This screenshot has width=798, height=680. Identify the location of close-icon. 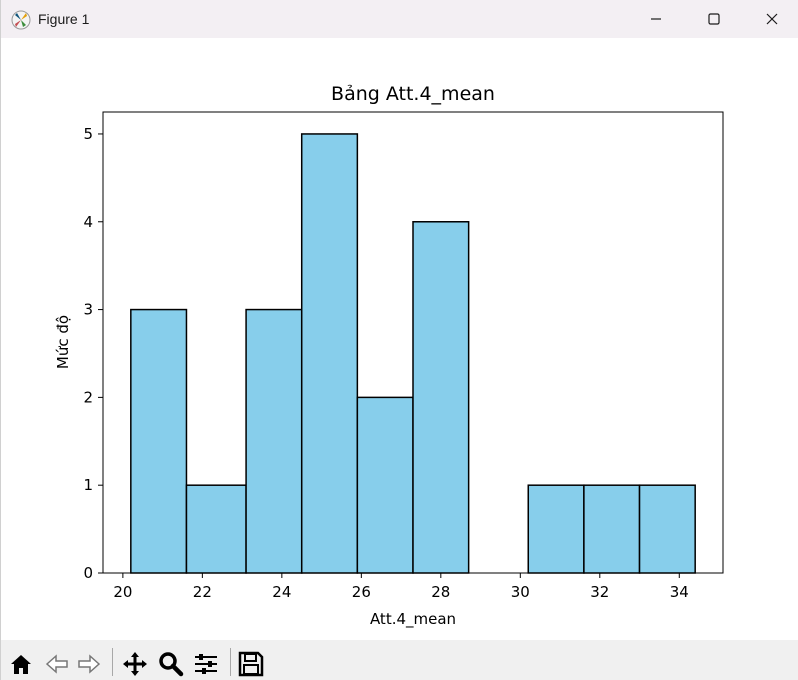
(772, 19).